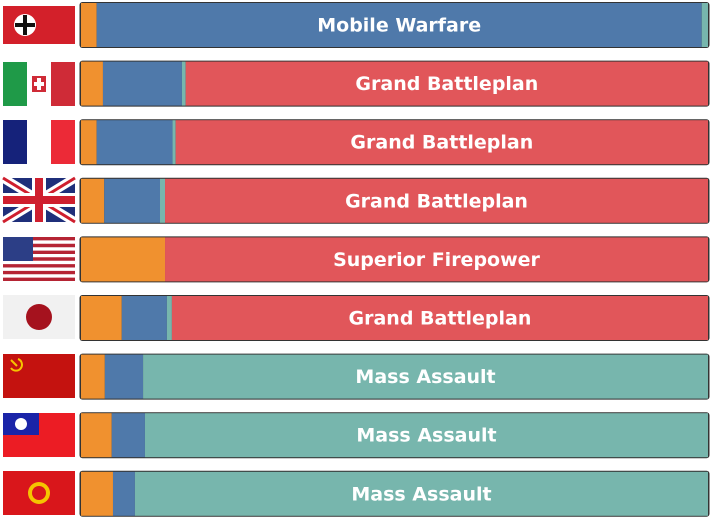 This screenshot has width=712, height=518. I want to click on flags, so click(39, 259).